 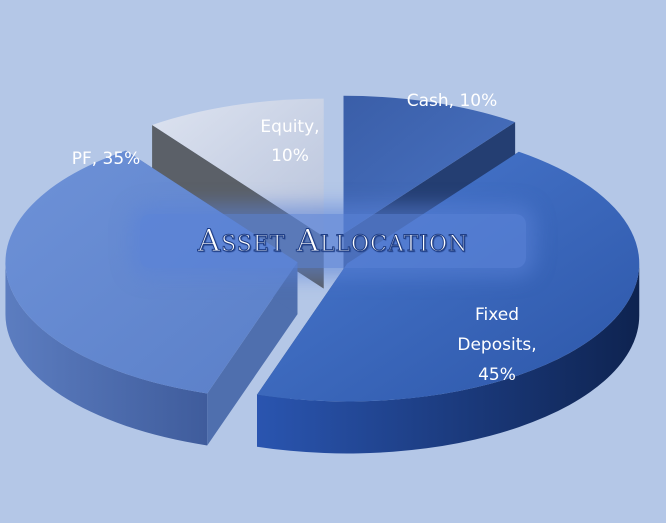 I want to click on data-label-fixed-deposits: 45%, so click(x=497, y=375).